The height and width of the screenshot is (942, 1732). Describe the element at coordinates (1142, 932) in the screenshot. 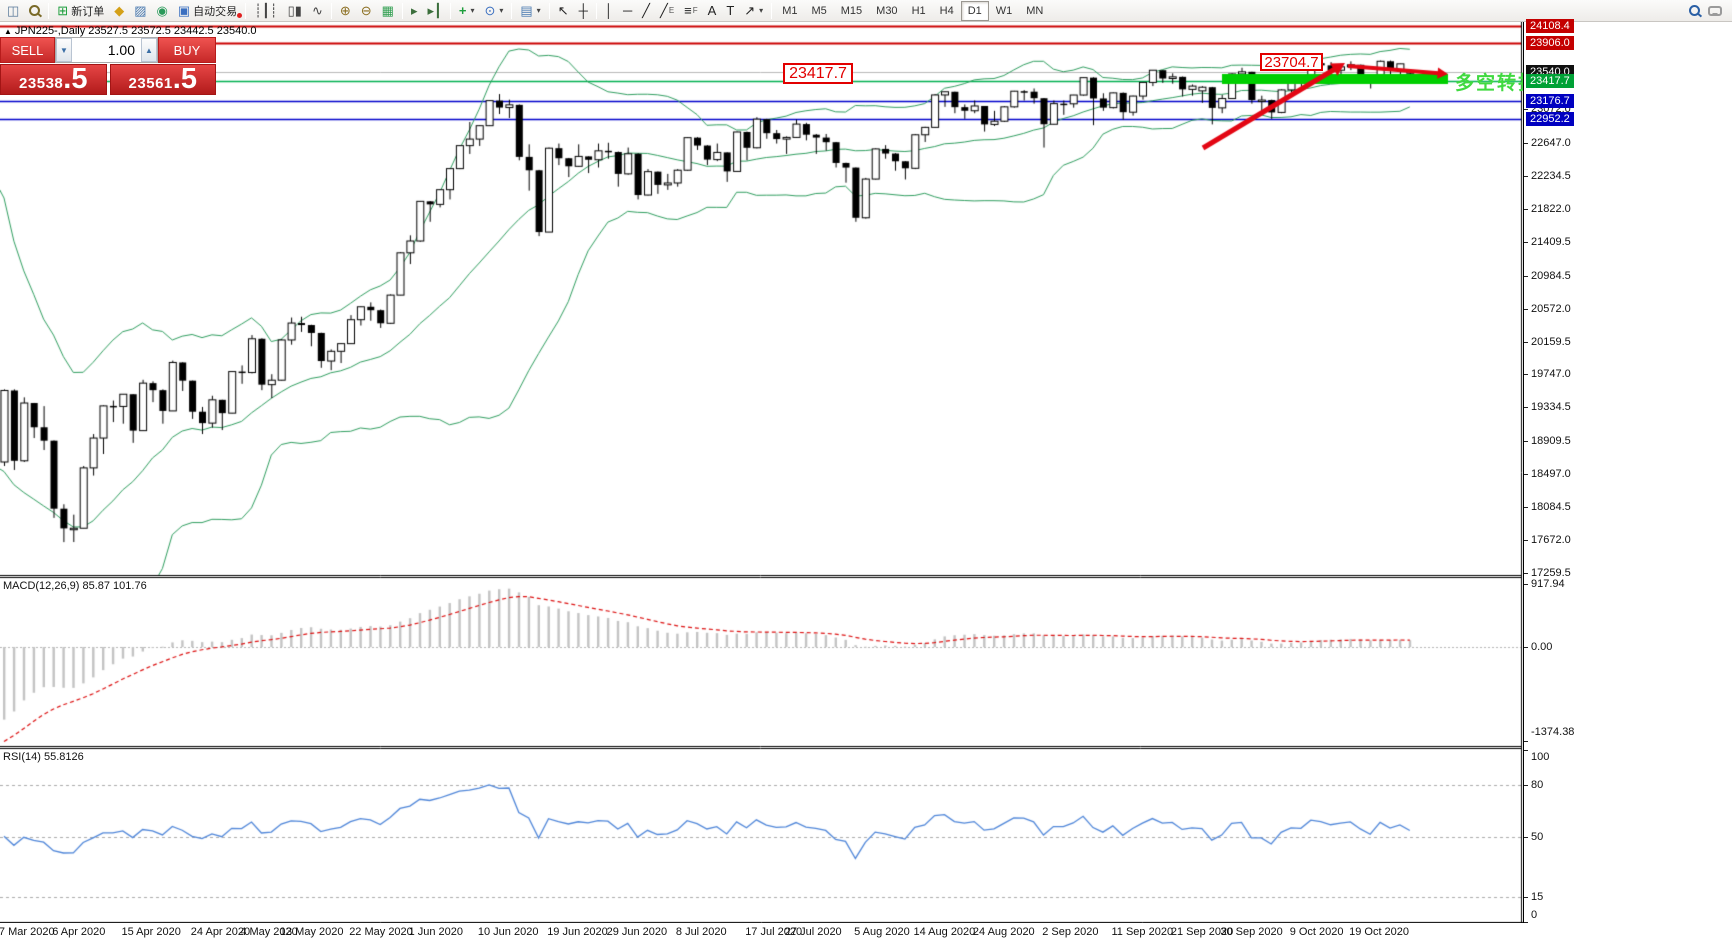

I see `date-label: 11 Sep 2020` at that location.